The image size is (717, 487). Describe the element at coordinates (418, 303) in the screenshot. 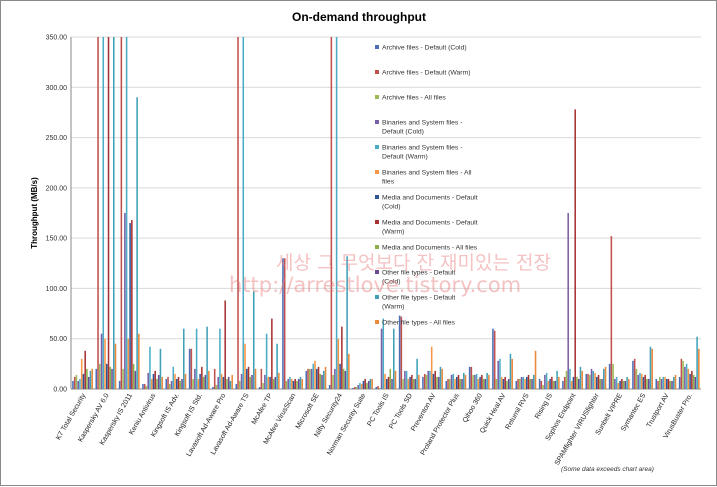

I see `legend-label: Other file types - Default (Warm)` at that location.